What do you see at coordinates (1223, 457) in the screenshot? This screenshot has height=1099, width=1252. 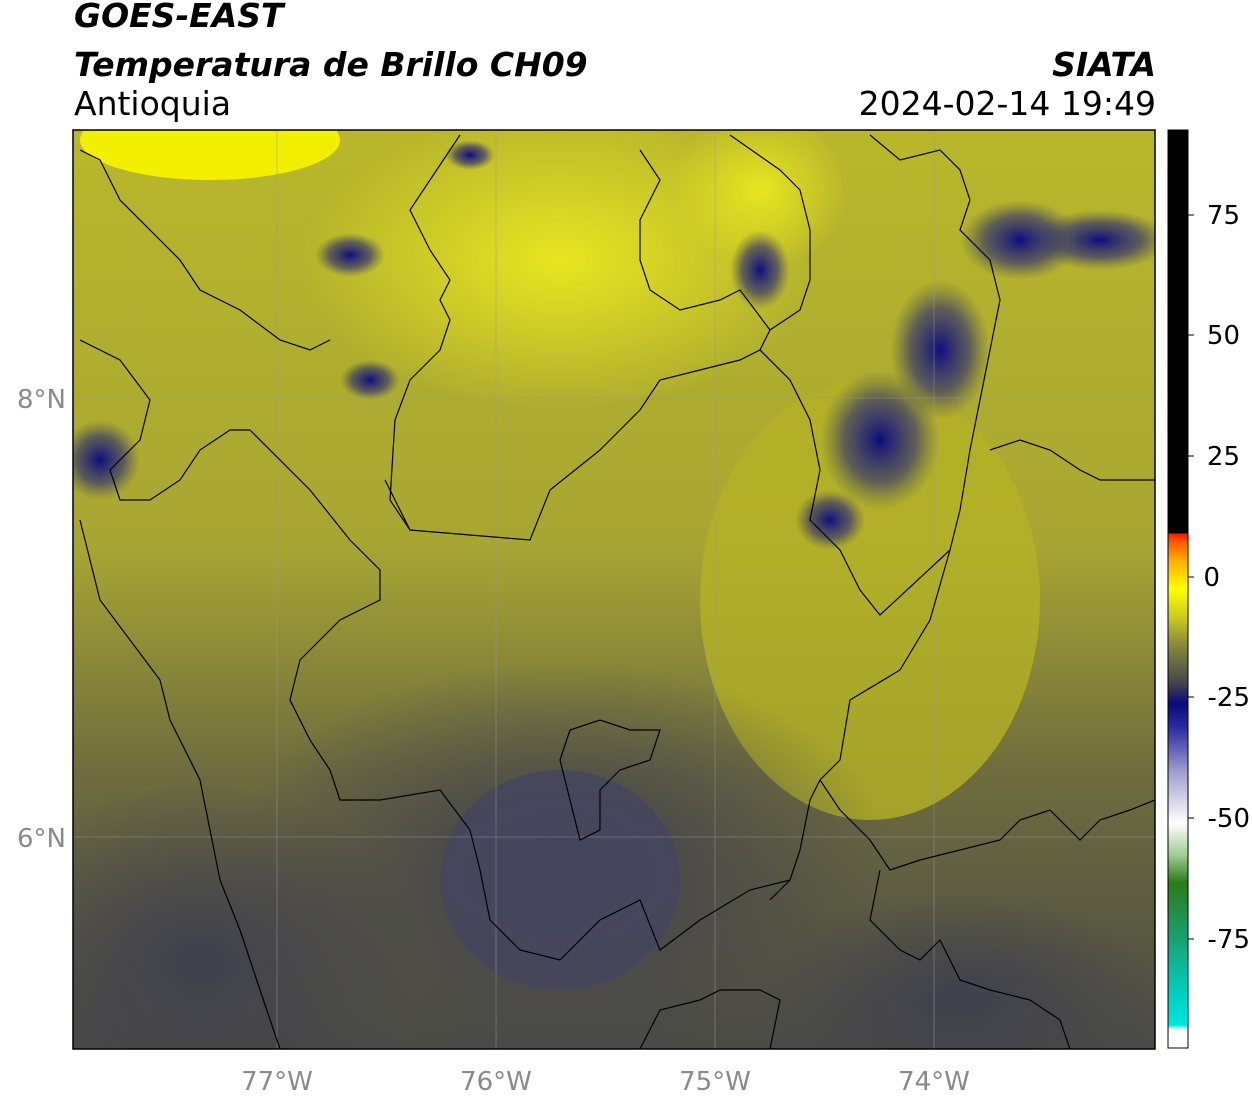 I see `colorbar-tick-25: 25` at bounding box center [1223, 457].